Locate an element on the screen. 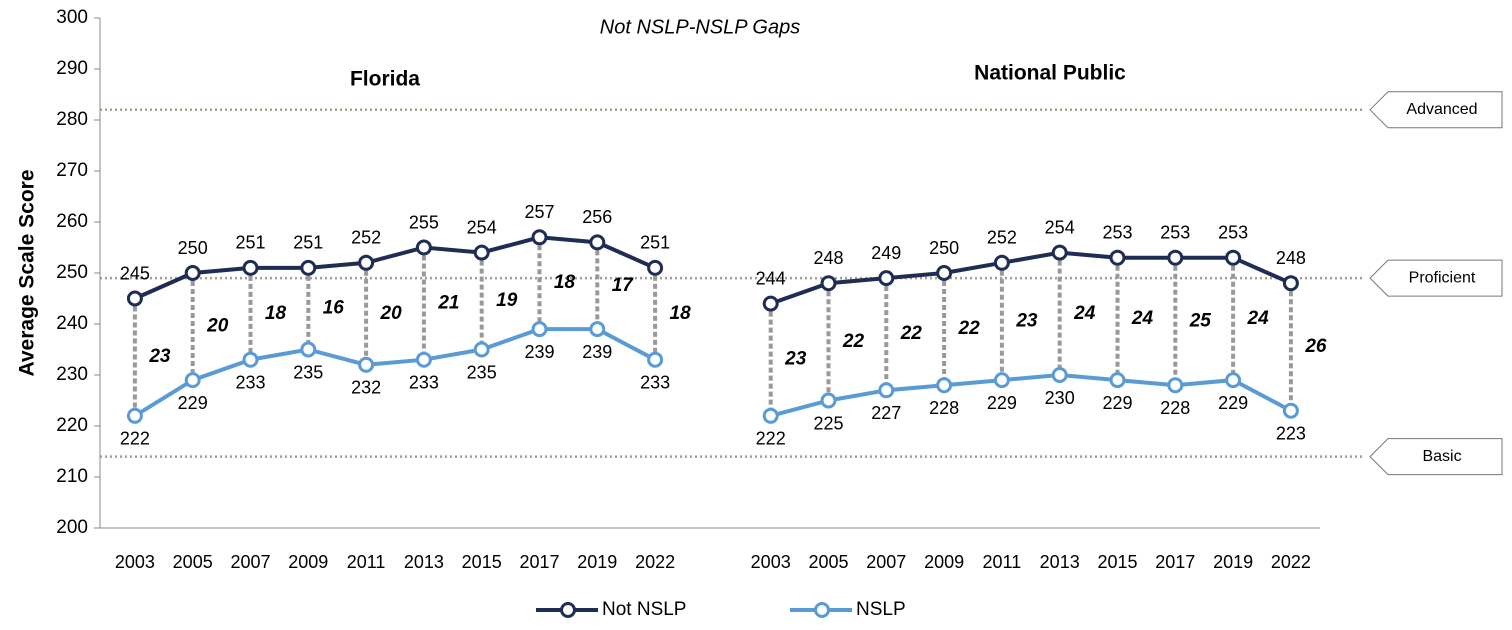 This screenshot has height=630, width=1512. data-label: 253 is located at coordinates (1117, 232).